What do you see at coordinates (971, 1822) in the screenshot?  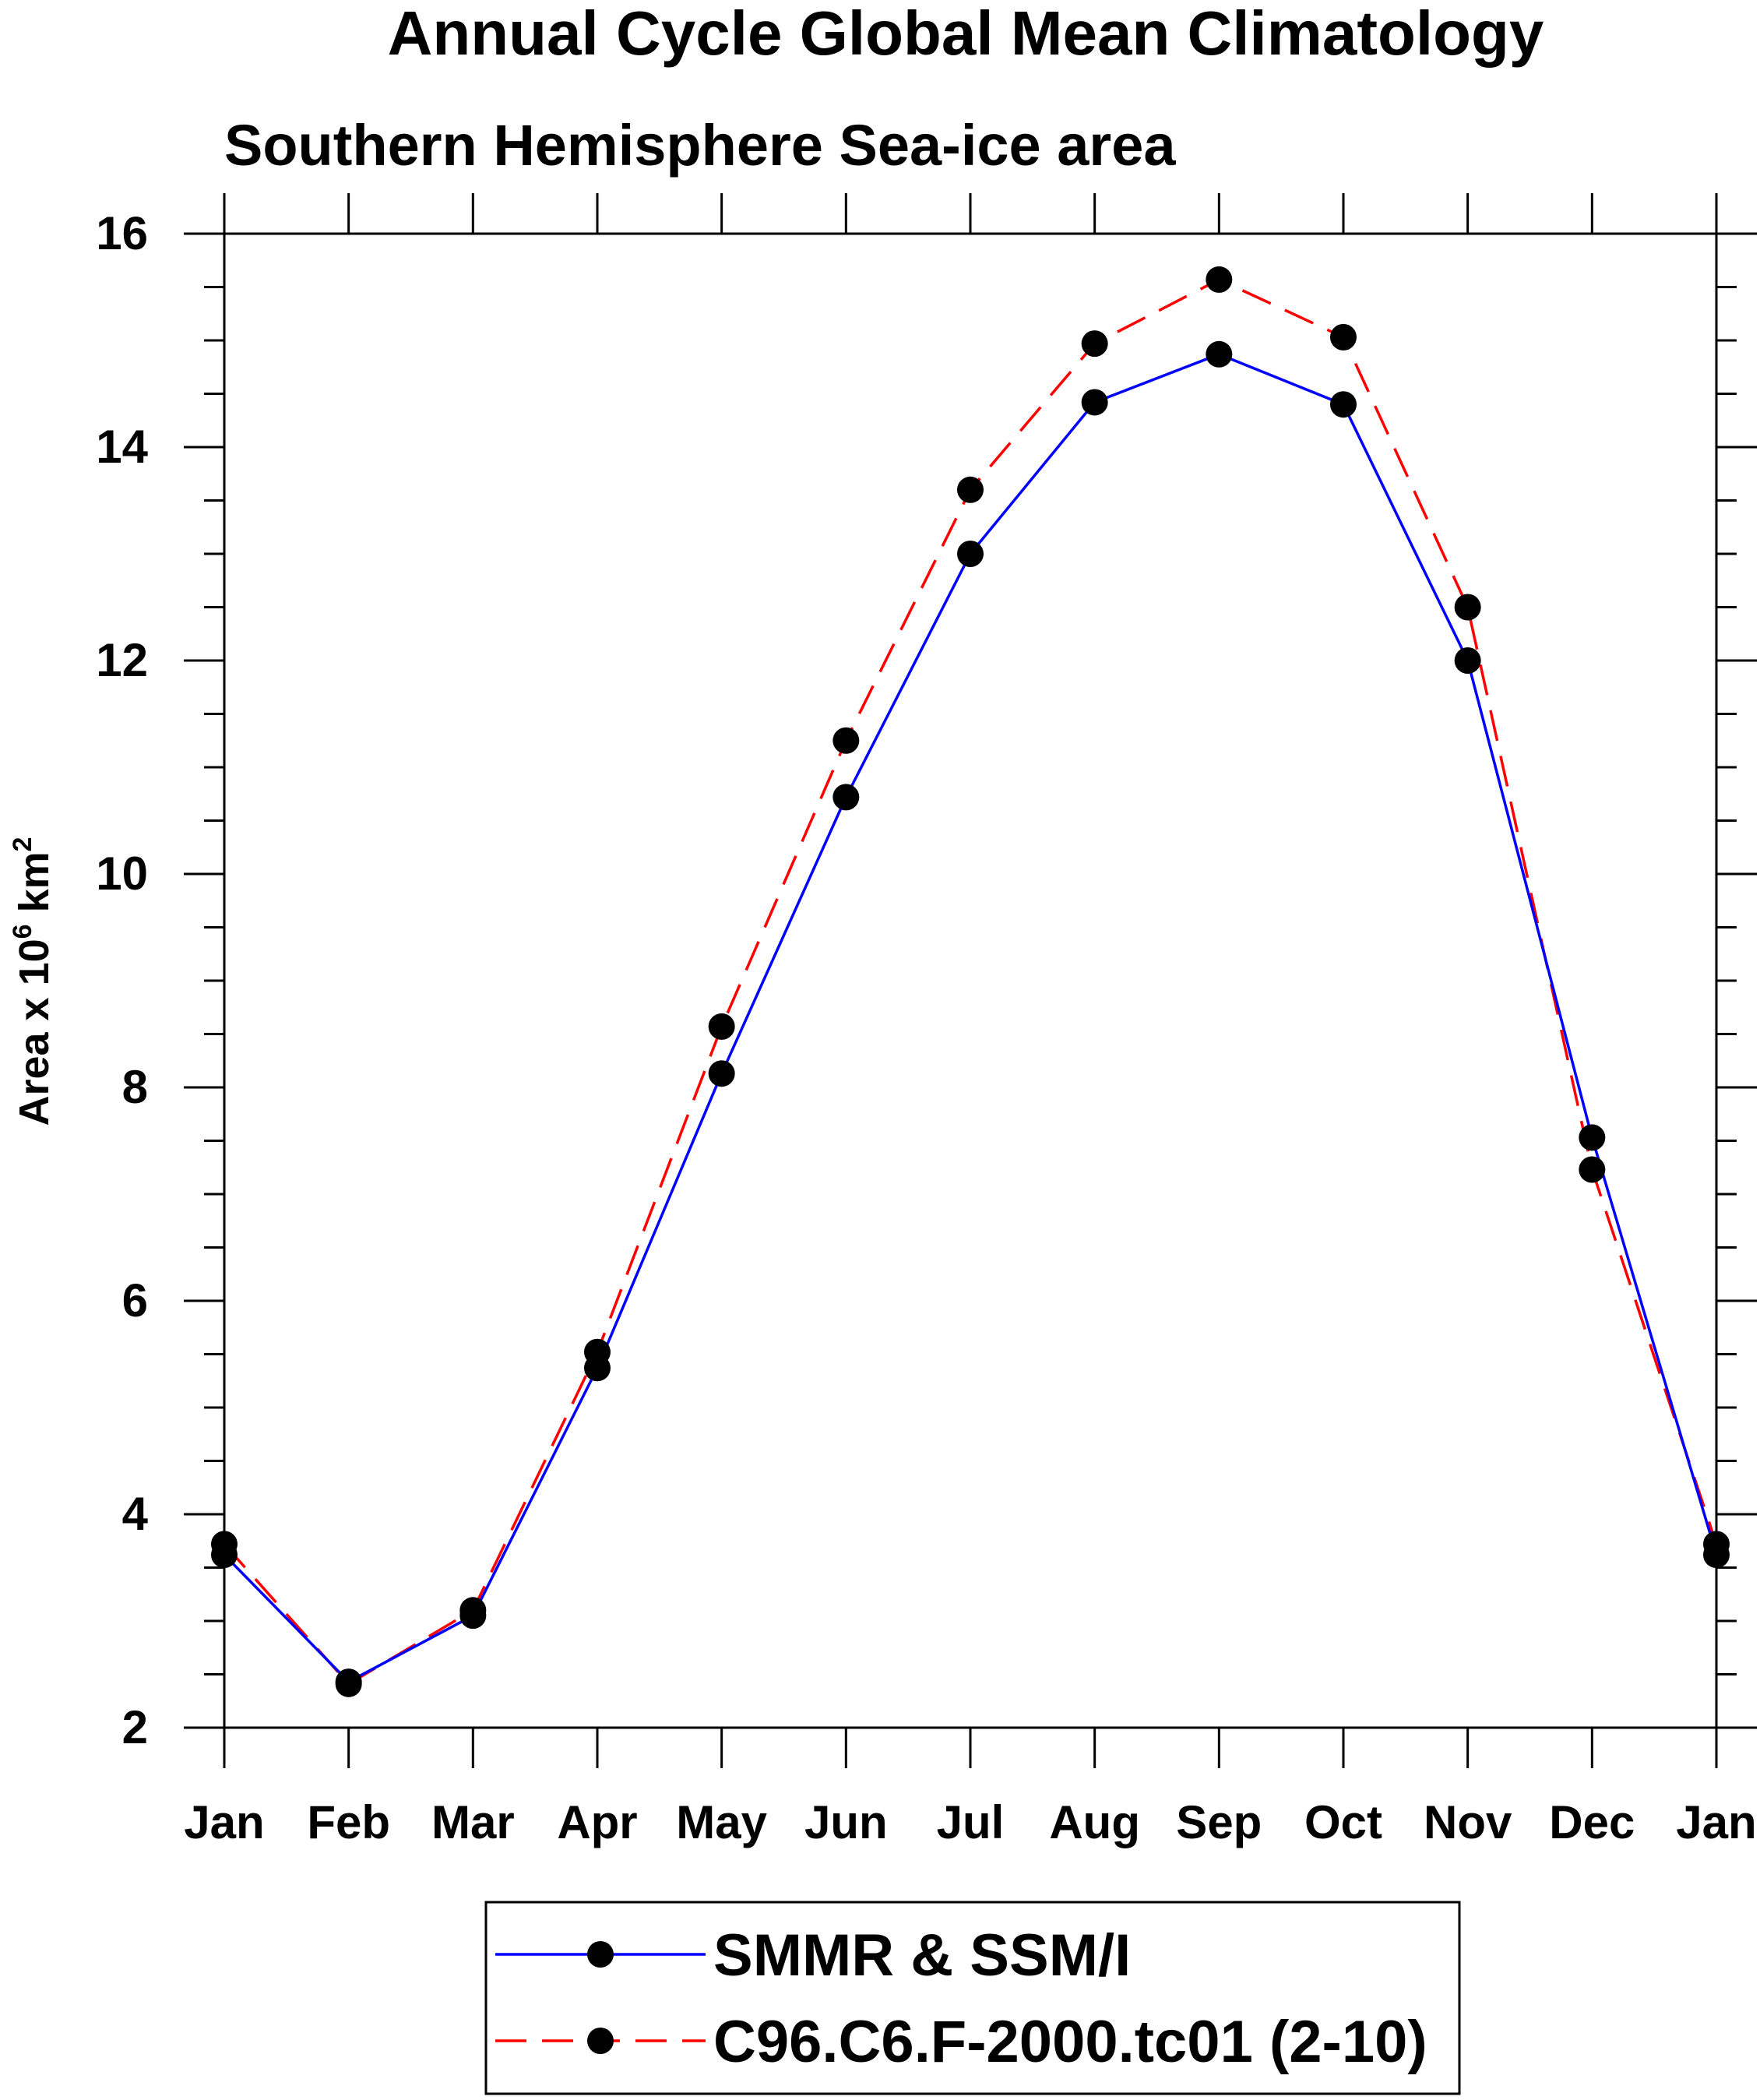 I see `x-tick-label: Jul` at bounding box center [971, 1822].